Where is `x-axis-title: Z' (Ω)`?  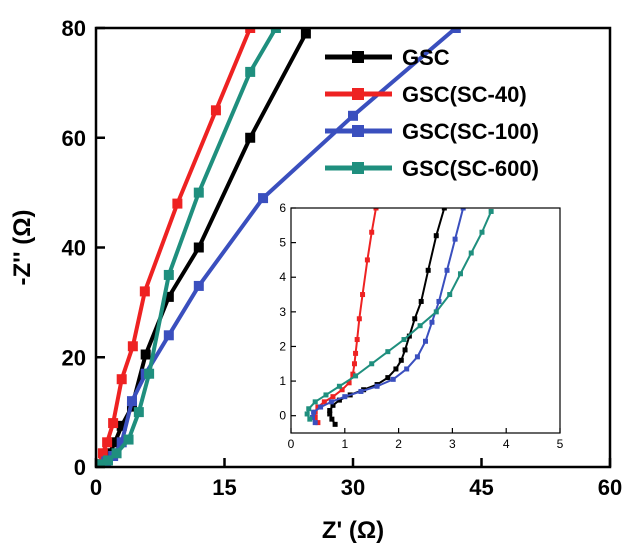
x-axis-title: Z' (Ω) is located at coordinates (353, 530).